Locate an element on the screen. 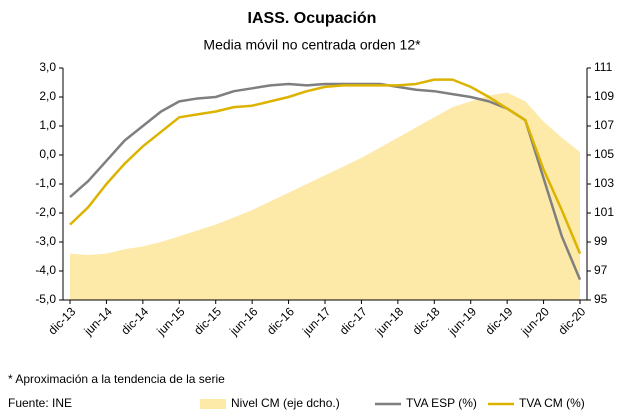 This screenshot has width=623, height=412. y-tick-label: 3,0 is located at coordinates (47, 67).